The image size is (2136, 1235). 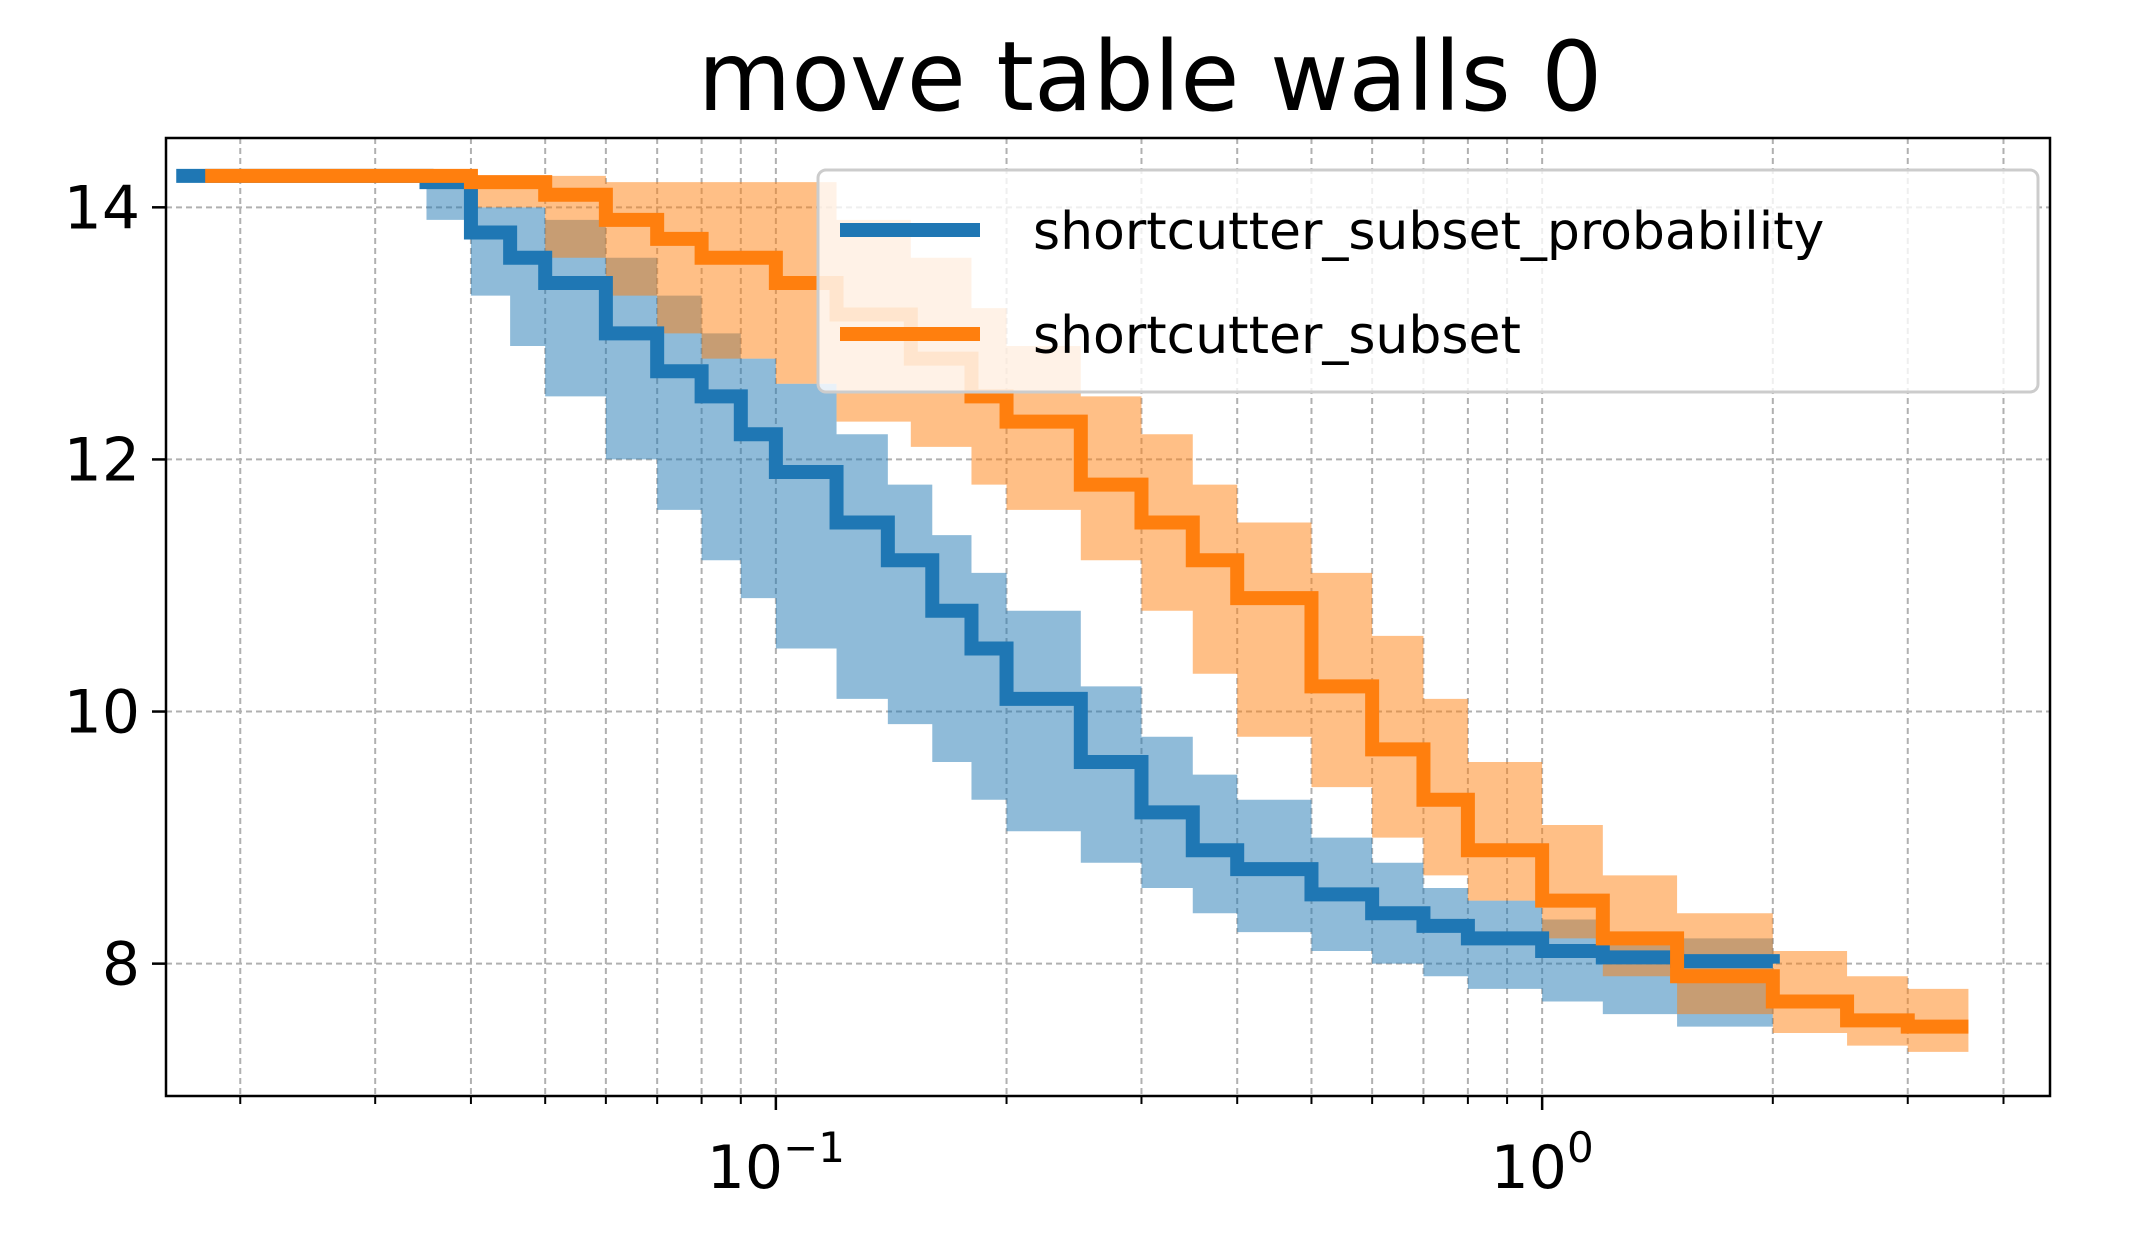 I want to click on legend-label-shortcutter_subset_probability: shortcutter_subset_probability, so click(x=1428, y=232).